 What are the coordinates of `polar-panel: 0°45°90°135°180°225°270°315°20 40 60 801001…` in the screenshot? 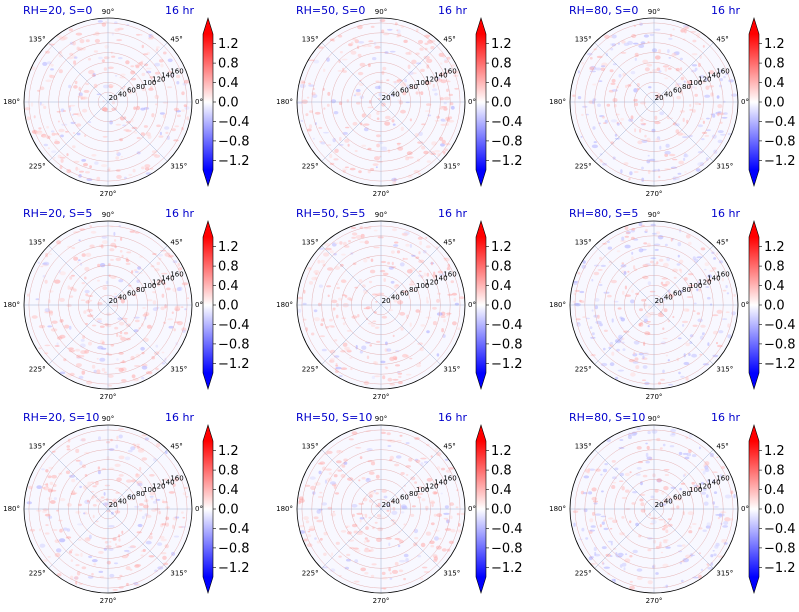 It's located at (126, 101).